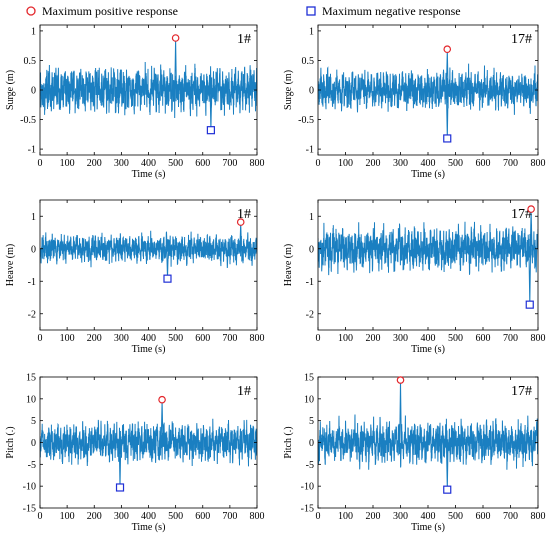 The width and height of the screenshot is (550, 542). What do you see at coordinates (288, 90) in the screenshot?
I see `panel-2-ylabel: Surge (m)` at bounding box center [288, 90].